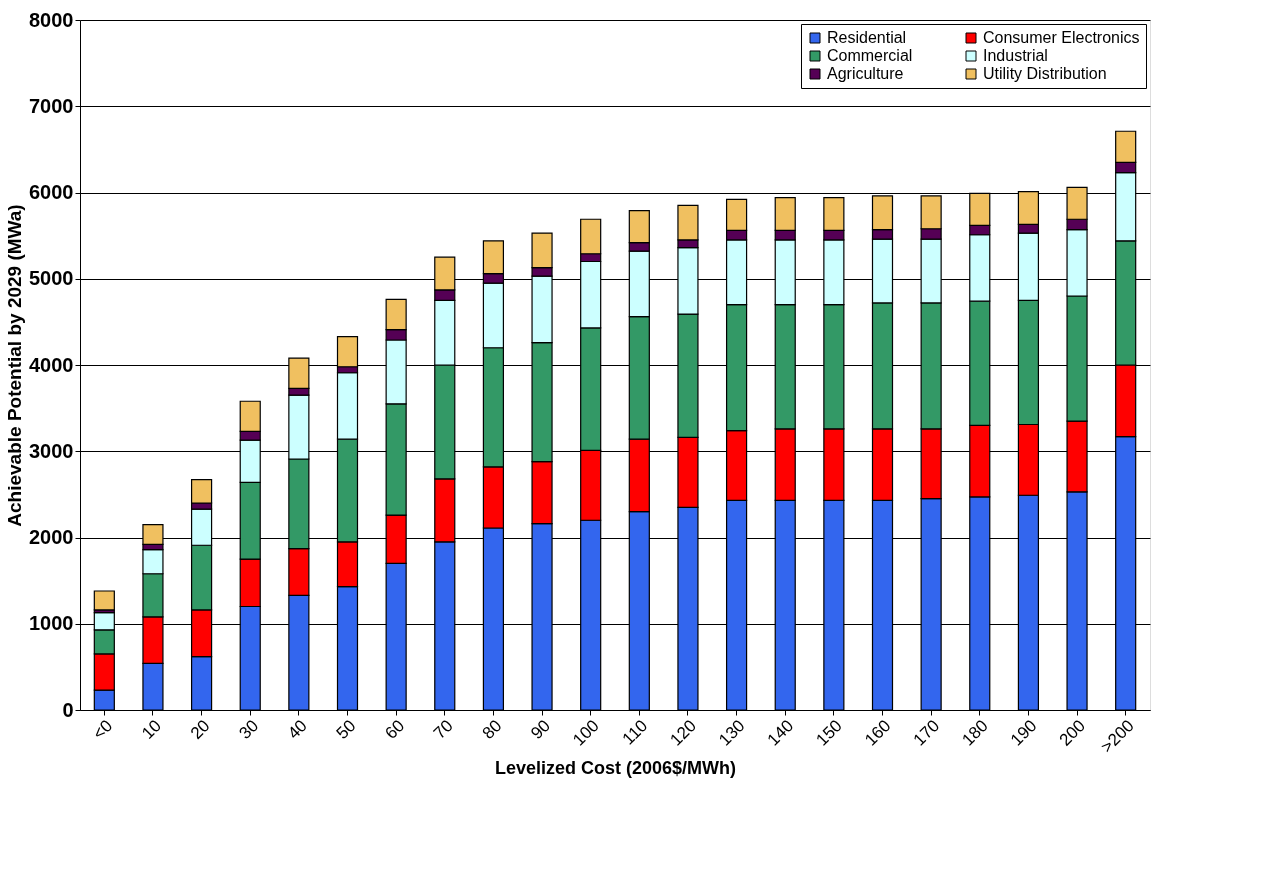  What do you see at coordinates (615, 767) in the screenshot?
I see `x-axis-title: Levelized Cost (2006$/MWh)` at bounding box center [615, 767].